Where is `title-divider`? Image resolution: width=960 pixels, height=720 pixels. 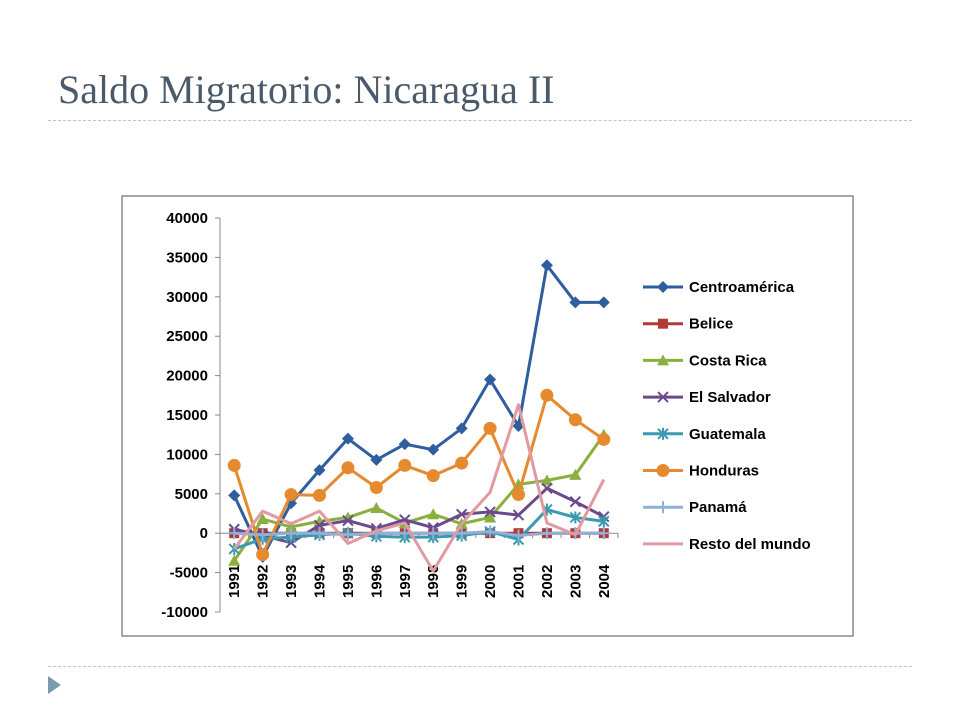
title-divider is located at coordinates (480, 120).